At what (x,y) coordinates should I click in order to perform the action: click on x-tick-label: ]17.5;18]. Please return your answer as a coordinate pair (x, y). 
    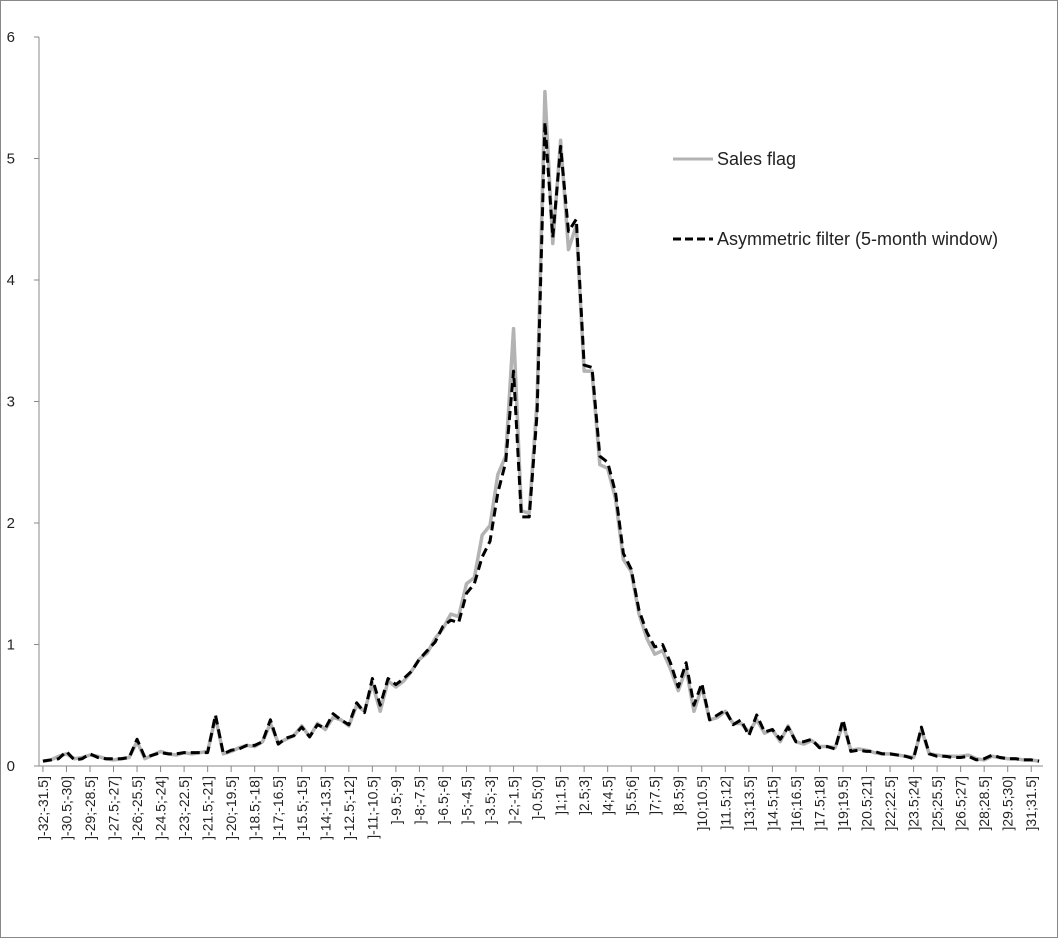
    Looking at the image, I should click on (819, 803).